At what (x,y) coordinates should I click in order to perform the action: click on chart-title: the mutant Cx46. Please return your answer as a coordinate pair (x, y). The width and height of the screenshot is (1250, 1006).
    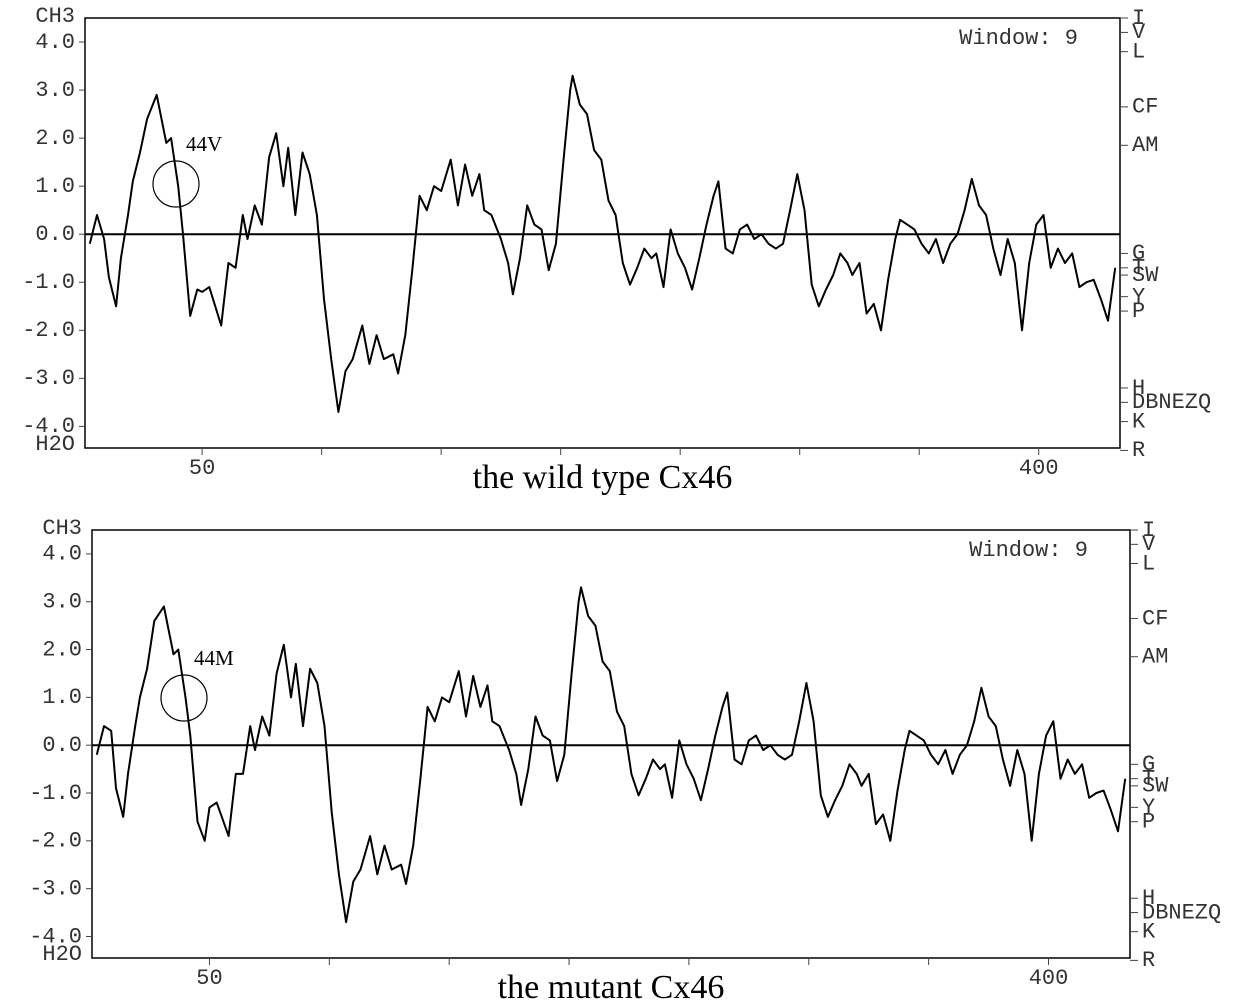
    Looking at the image, I should click on (611, 987).